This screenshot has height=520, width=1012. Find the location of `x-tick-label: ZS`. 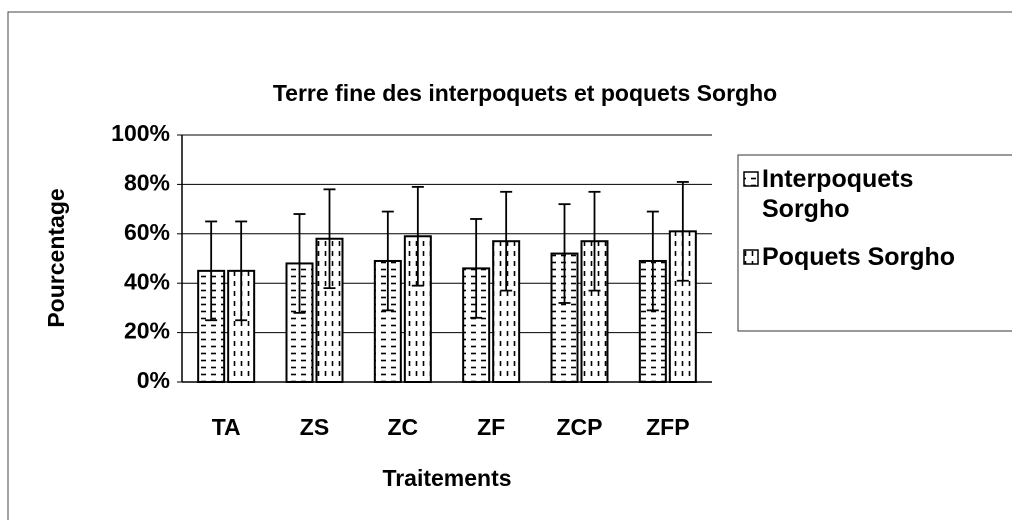

x-tick-label: ZS is located at coordinates (314, 427).